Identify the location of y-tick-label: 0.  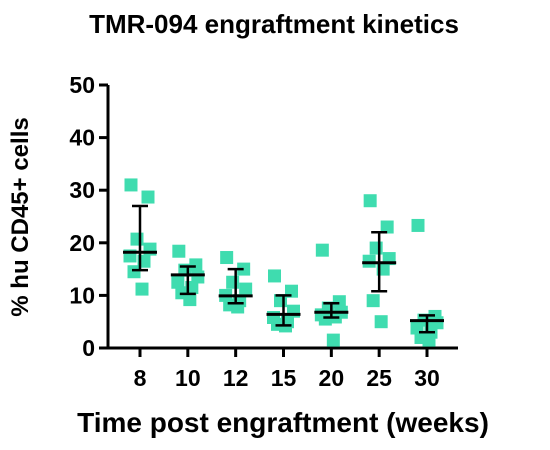
(88, 348).